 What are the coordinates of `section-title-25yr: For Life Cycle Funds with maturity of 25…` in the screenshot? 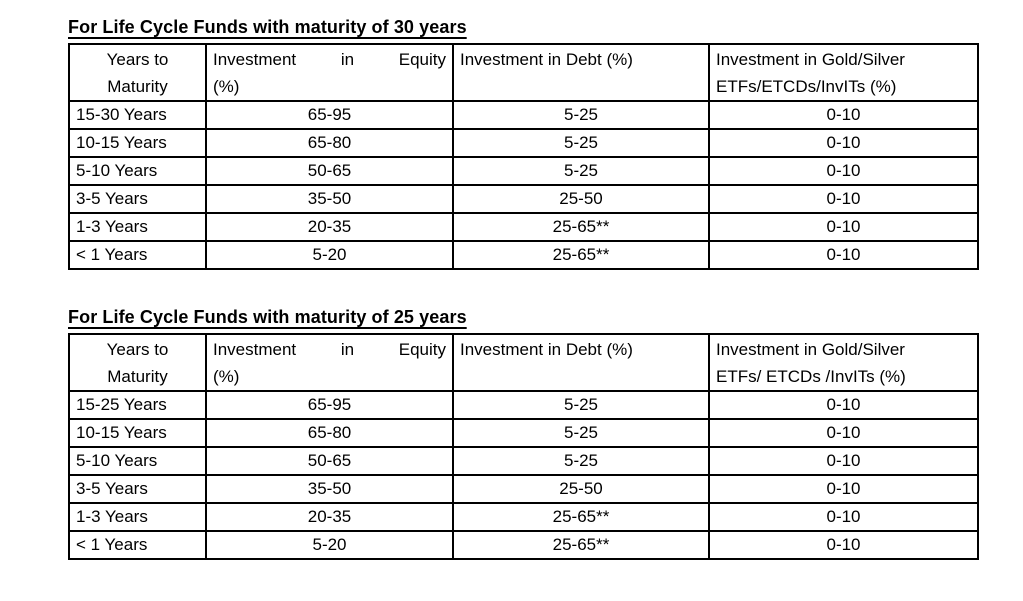 It's located at (267, 317).